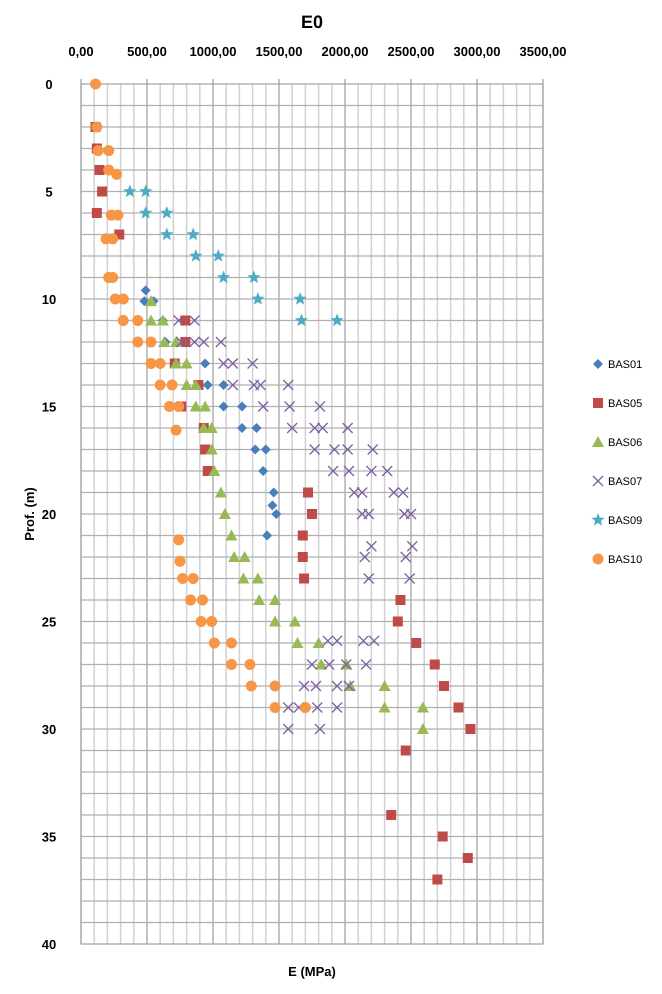  Describe the element at coordinates (49, 514) in the screenshot. I see `y-tick-label: 20` at that location.